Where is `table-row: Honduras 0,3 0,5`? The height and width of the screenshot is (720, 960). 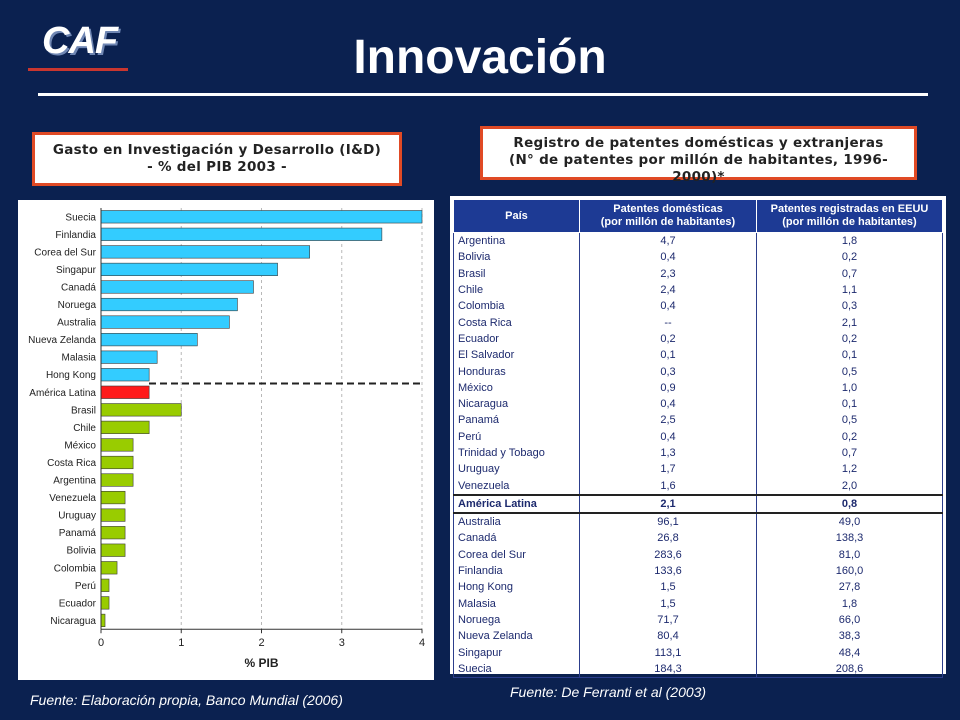 table-row: Honduras 0,3 0,5 is located at coordinates (698, 371).